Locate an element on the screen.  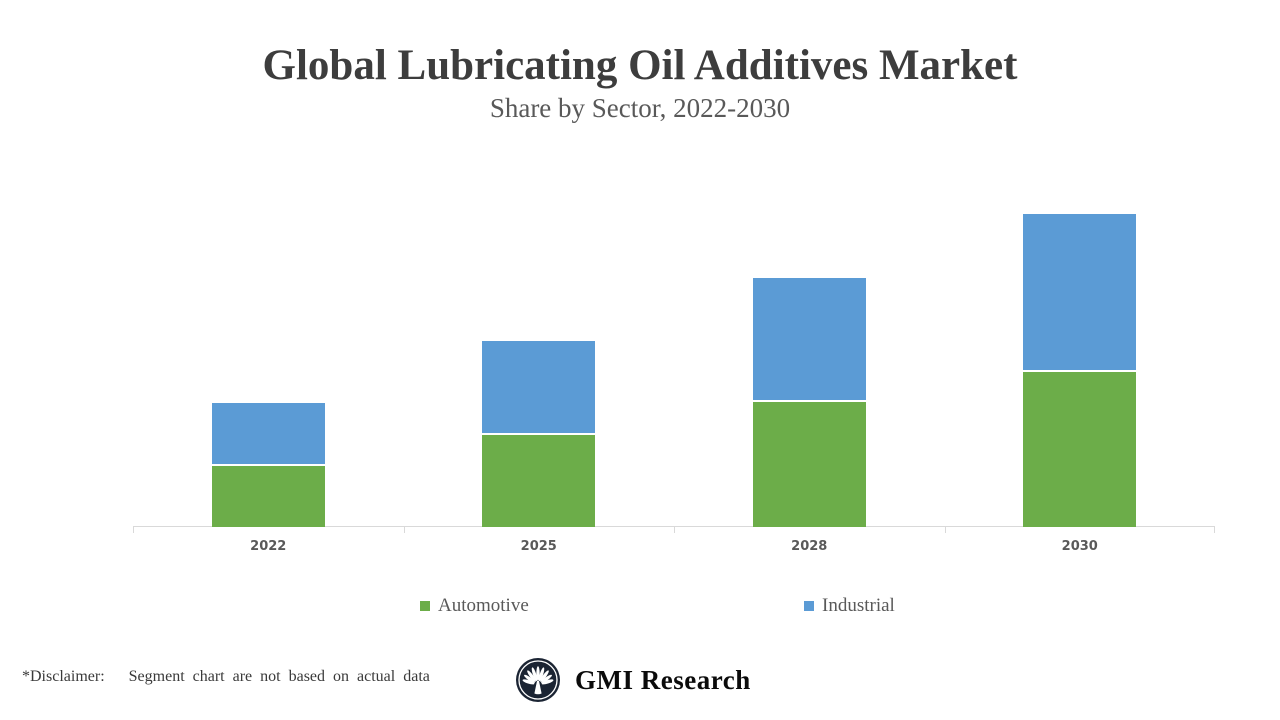
bar-segment-automotive-2025 is located at coordinates (539, 481).